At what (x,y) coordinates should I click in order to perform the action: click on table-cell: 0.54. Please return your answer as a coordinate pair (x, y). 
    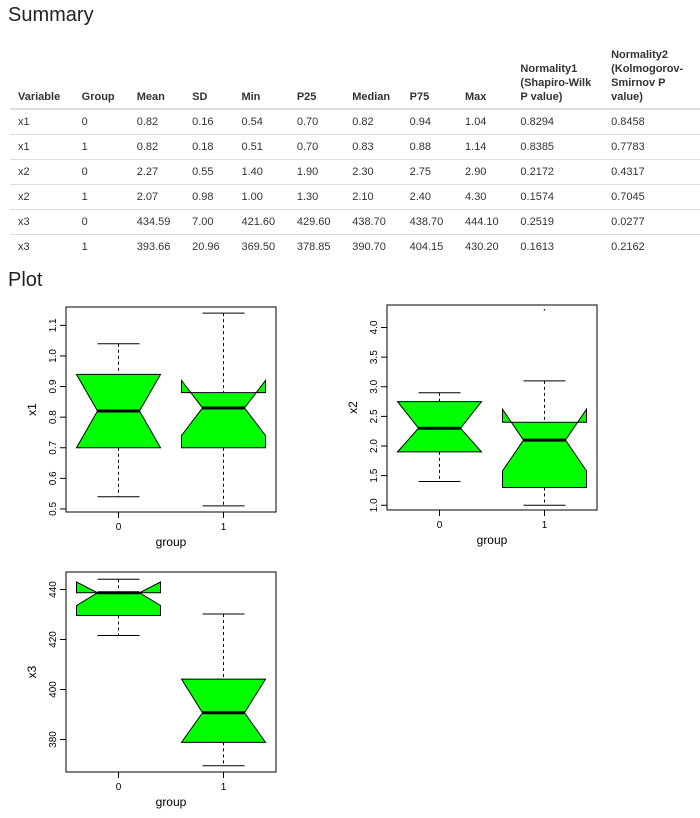
    Looking at the image, I should click on (261, 121).